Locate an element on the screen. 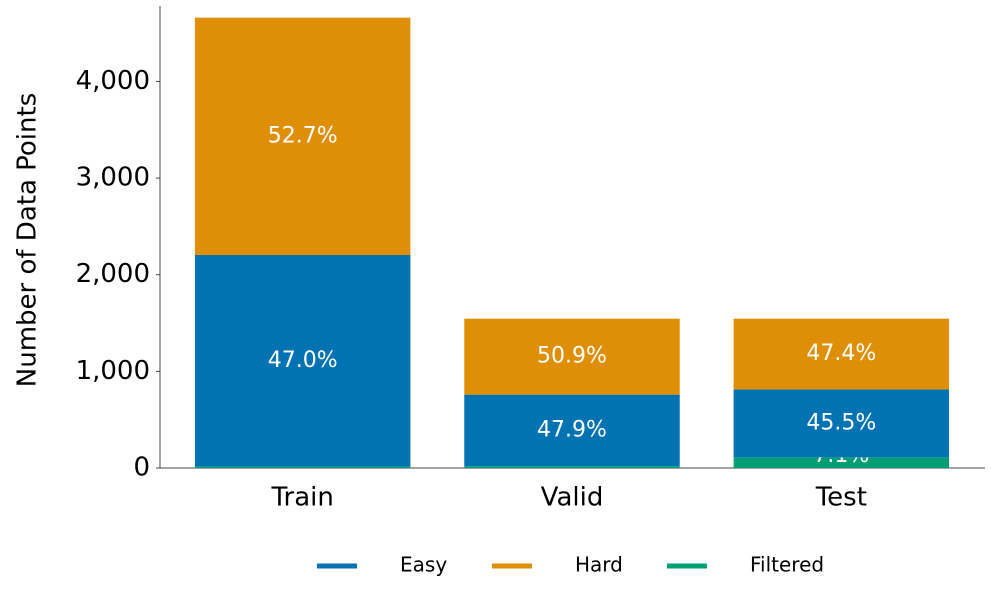 The height and width of the screenshot is (589, 996). value-label: 45.5% is located at coordinates (841, 422).